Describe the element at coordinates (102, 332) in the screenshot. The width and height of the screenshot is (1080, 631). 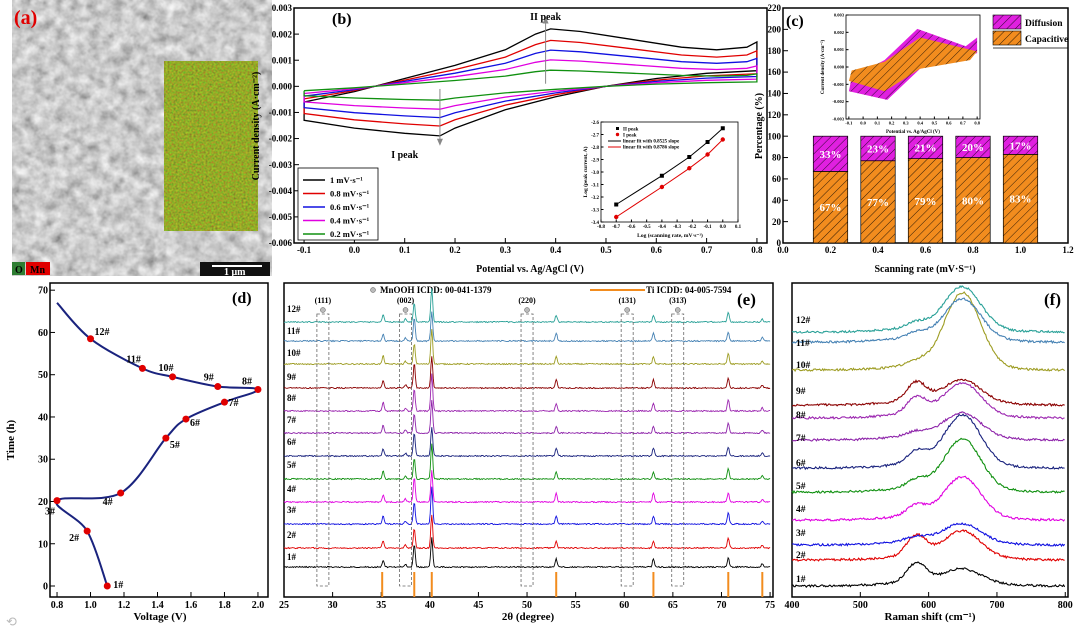
I see `sample-point-label: 12#` at that location.